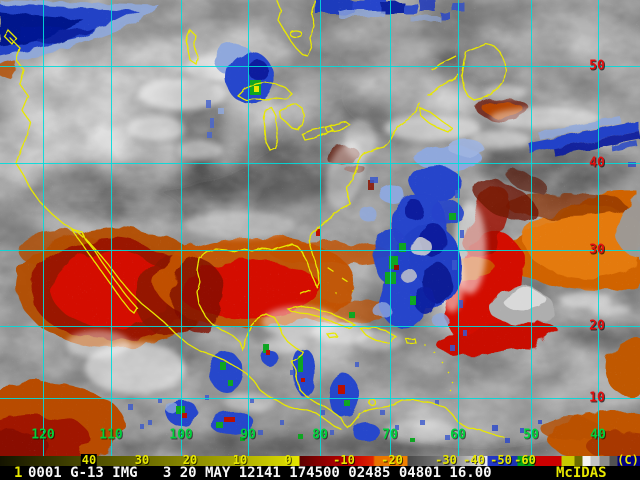 The height and width of the screenshot is (480, 640). Describe the element at coordinates (142, 460) in the screenshot. I see `colorbar-tick-label: 30` at that location.